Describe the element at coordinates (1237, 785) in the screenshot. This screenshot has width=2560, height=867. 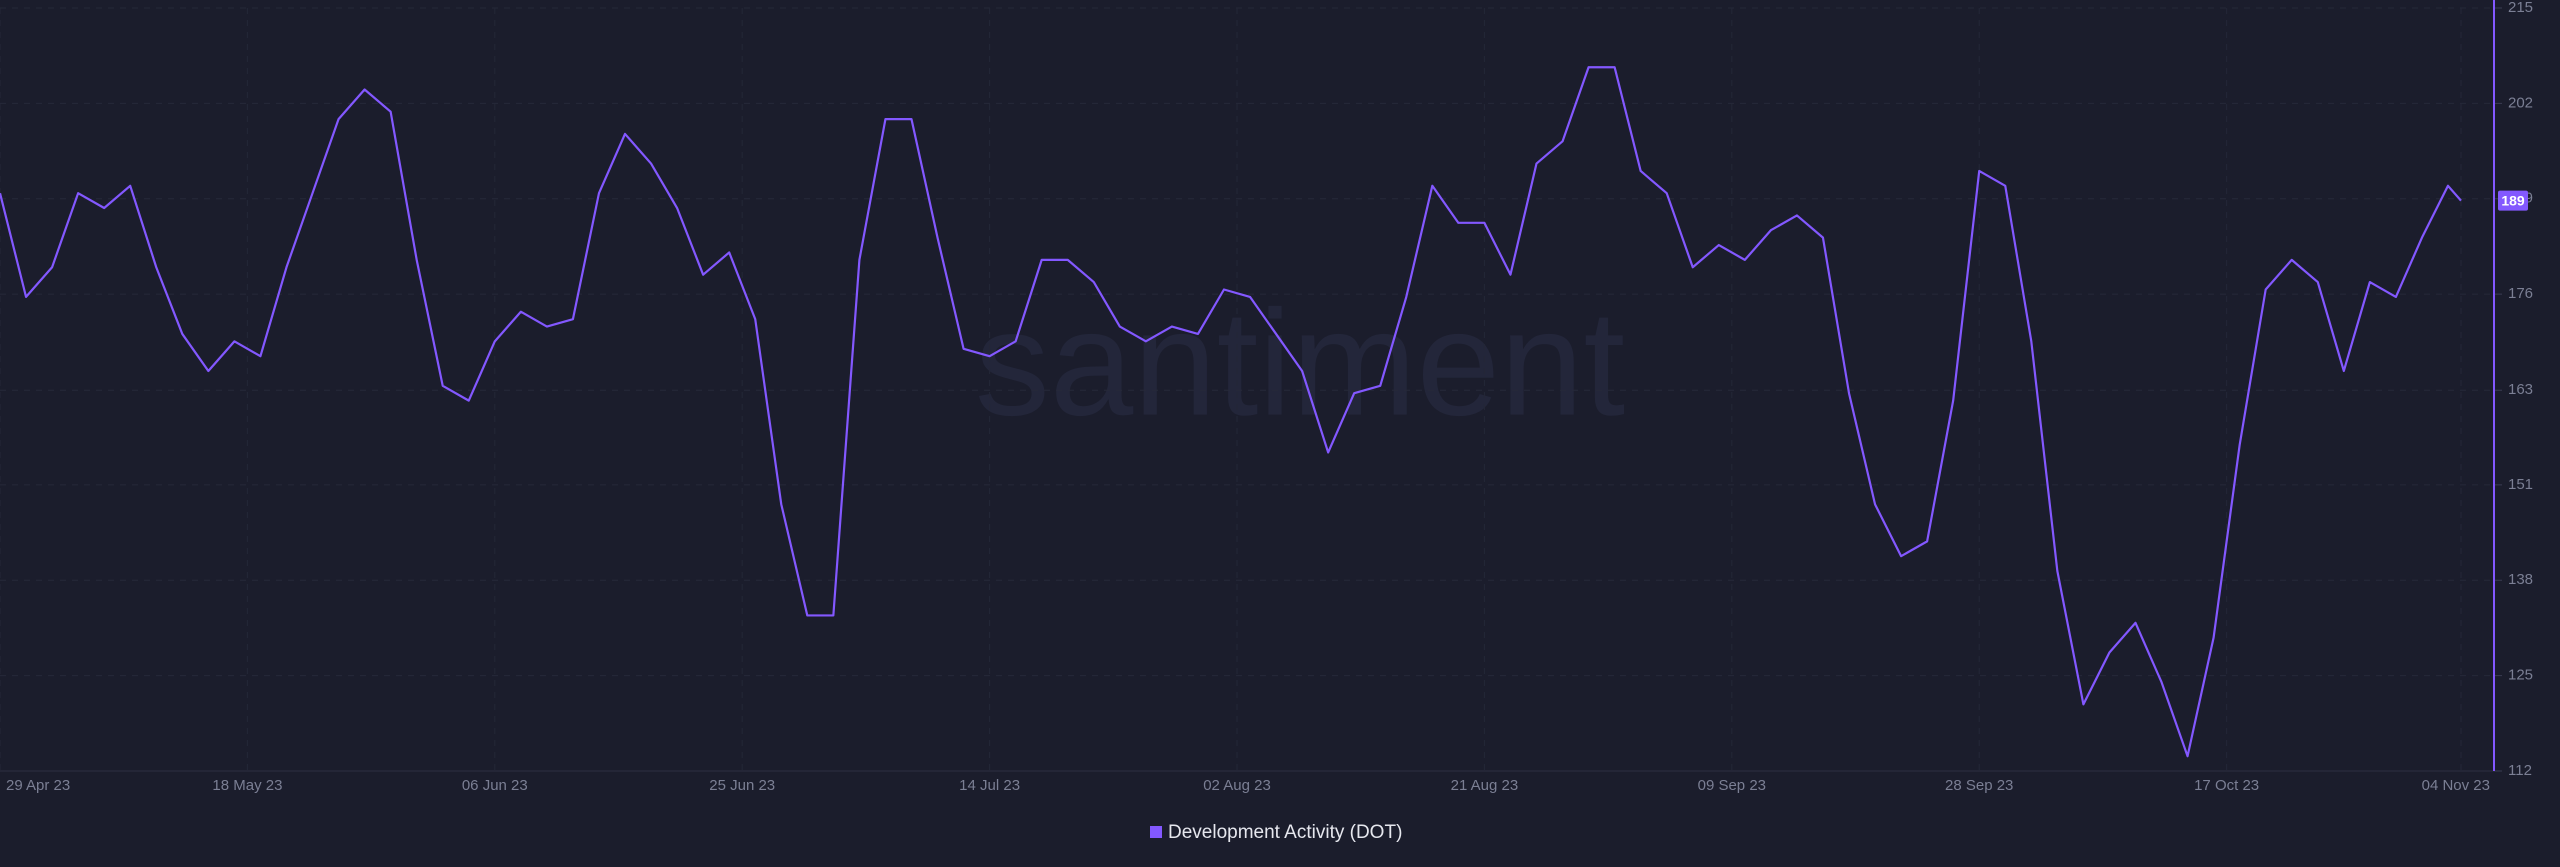
I see `x-tick-label: 02 Aug 23` at that location.